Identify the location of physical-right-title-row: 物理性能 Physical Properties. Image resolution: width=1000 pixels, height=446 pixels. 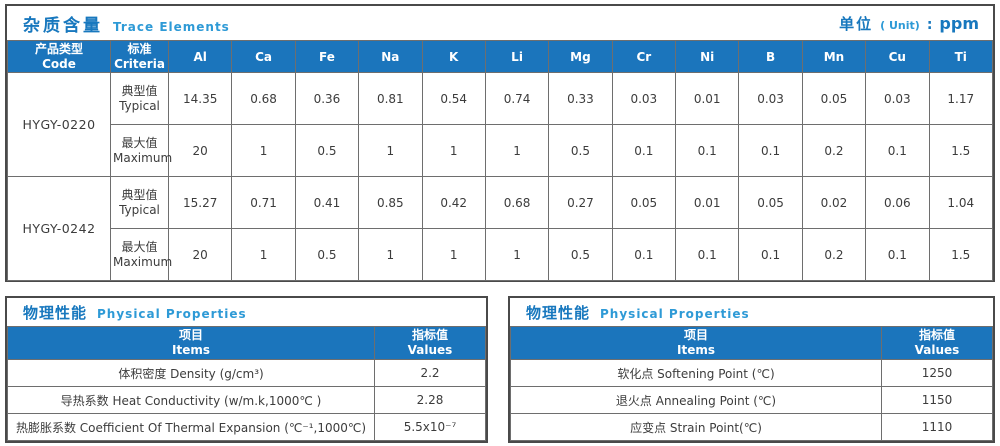
(751, 312).